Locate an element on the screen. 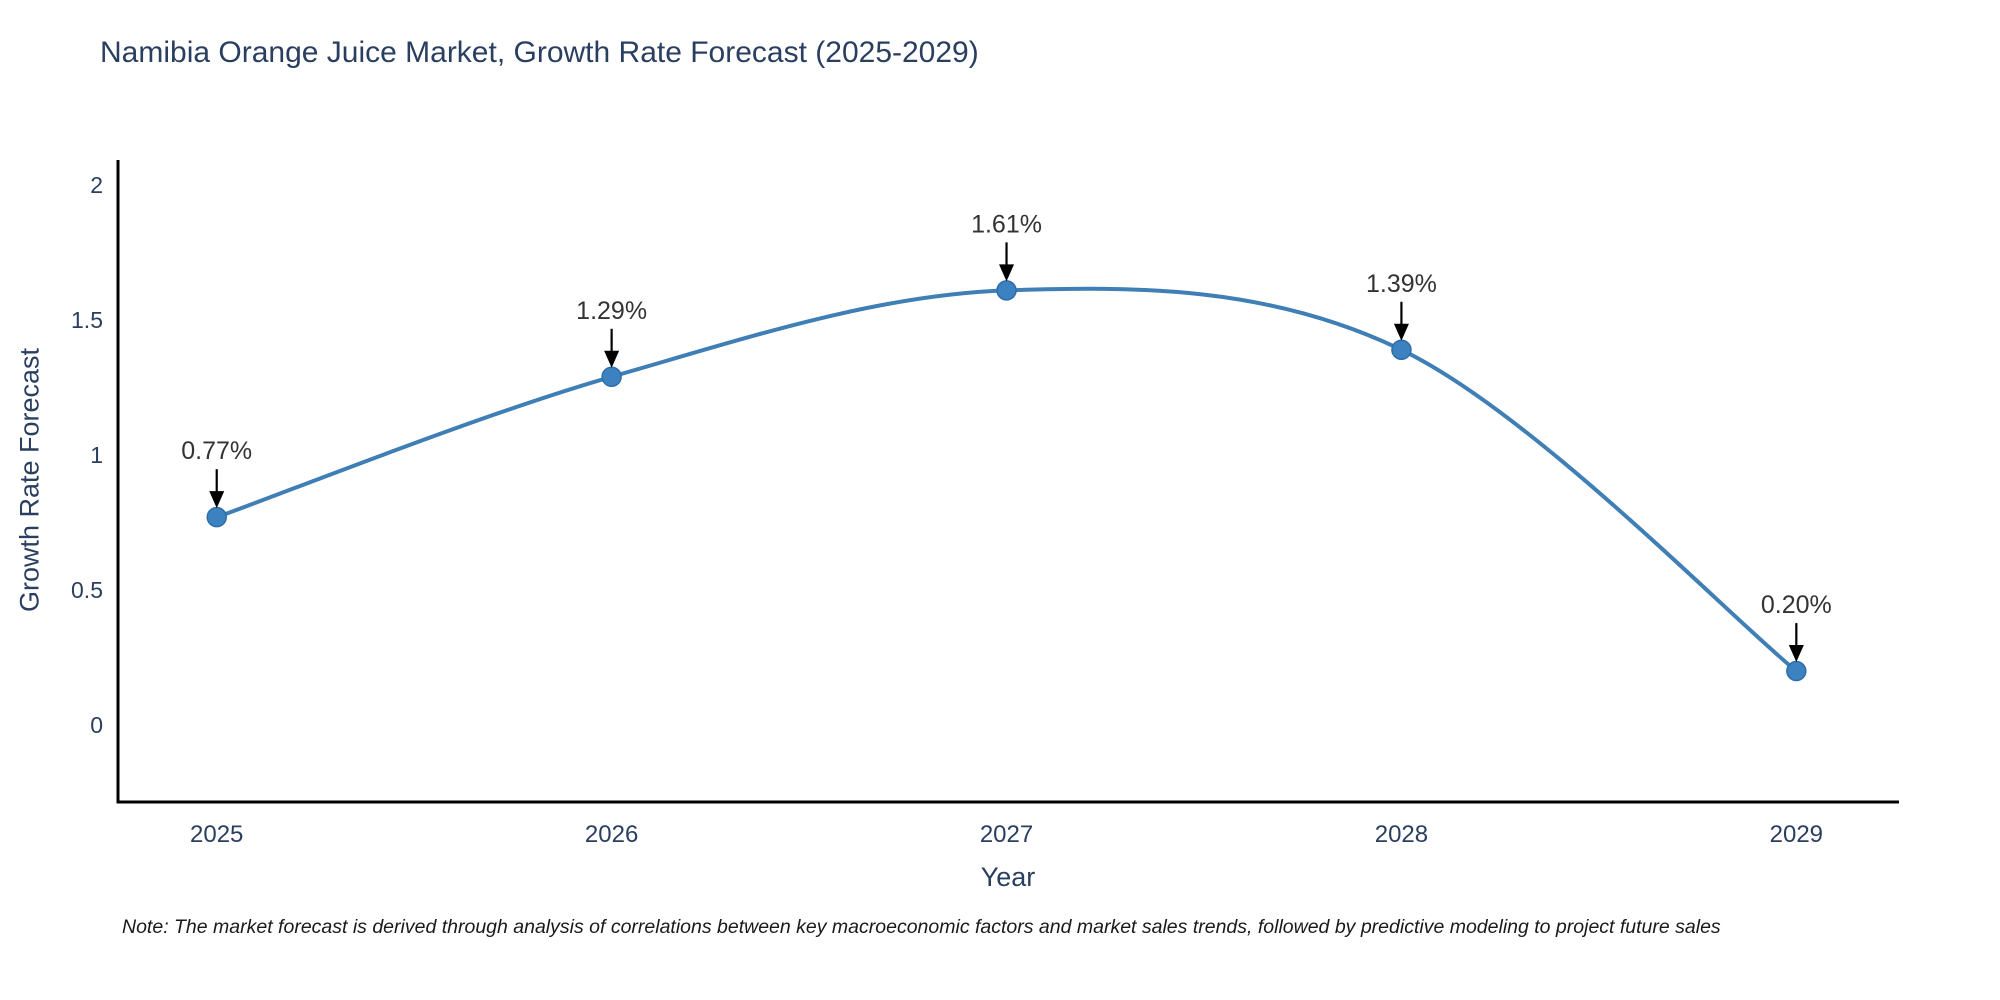 The width and height of the screenshot is (2000, 1000). x-tick-label: 2027 is located at coordinates (1006, 834).